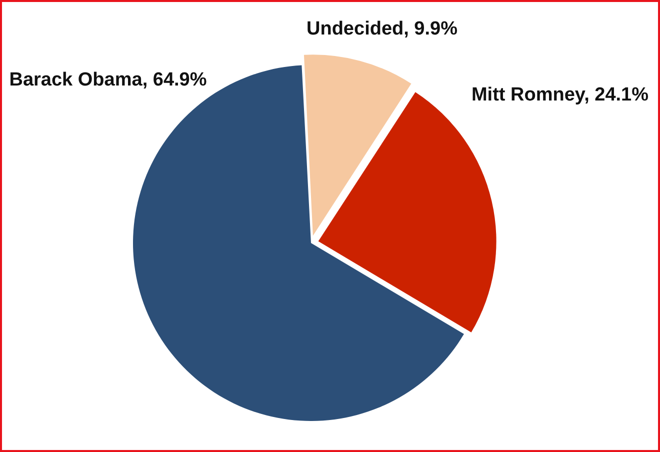  I want to click on slice-label: Undecided, 9.9%, so click(382, 30).